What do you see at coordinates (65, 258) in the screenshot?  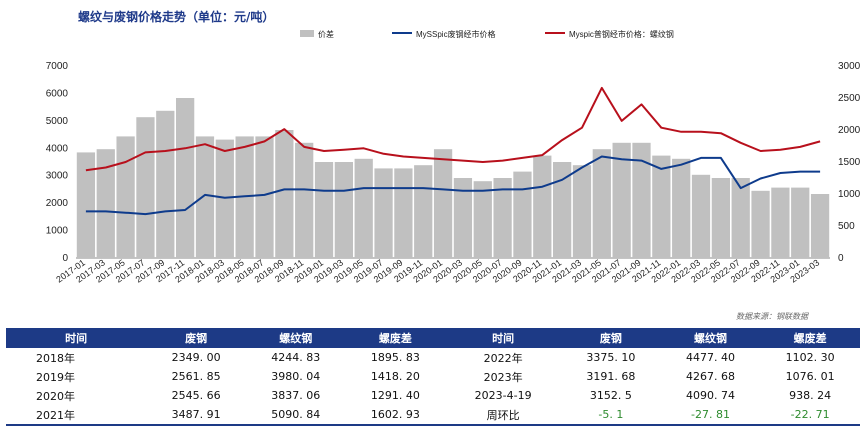 I see `y-left-tick-label: 0` at bounding box center [65, 258].